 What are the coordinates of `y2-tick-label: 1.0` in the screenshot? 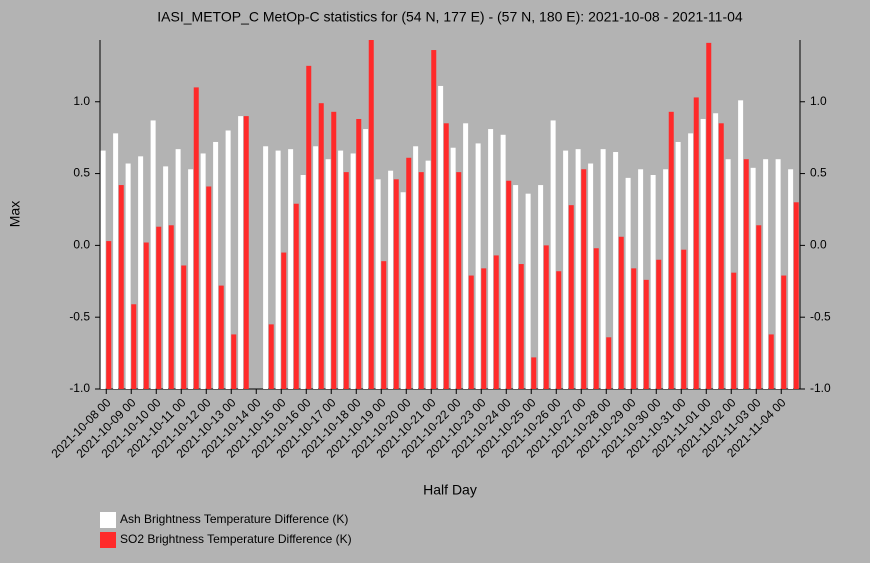 It's located at (818, 101).